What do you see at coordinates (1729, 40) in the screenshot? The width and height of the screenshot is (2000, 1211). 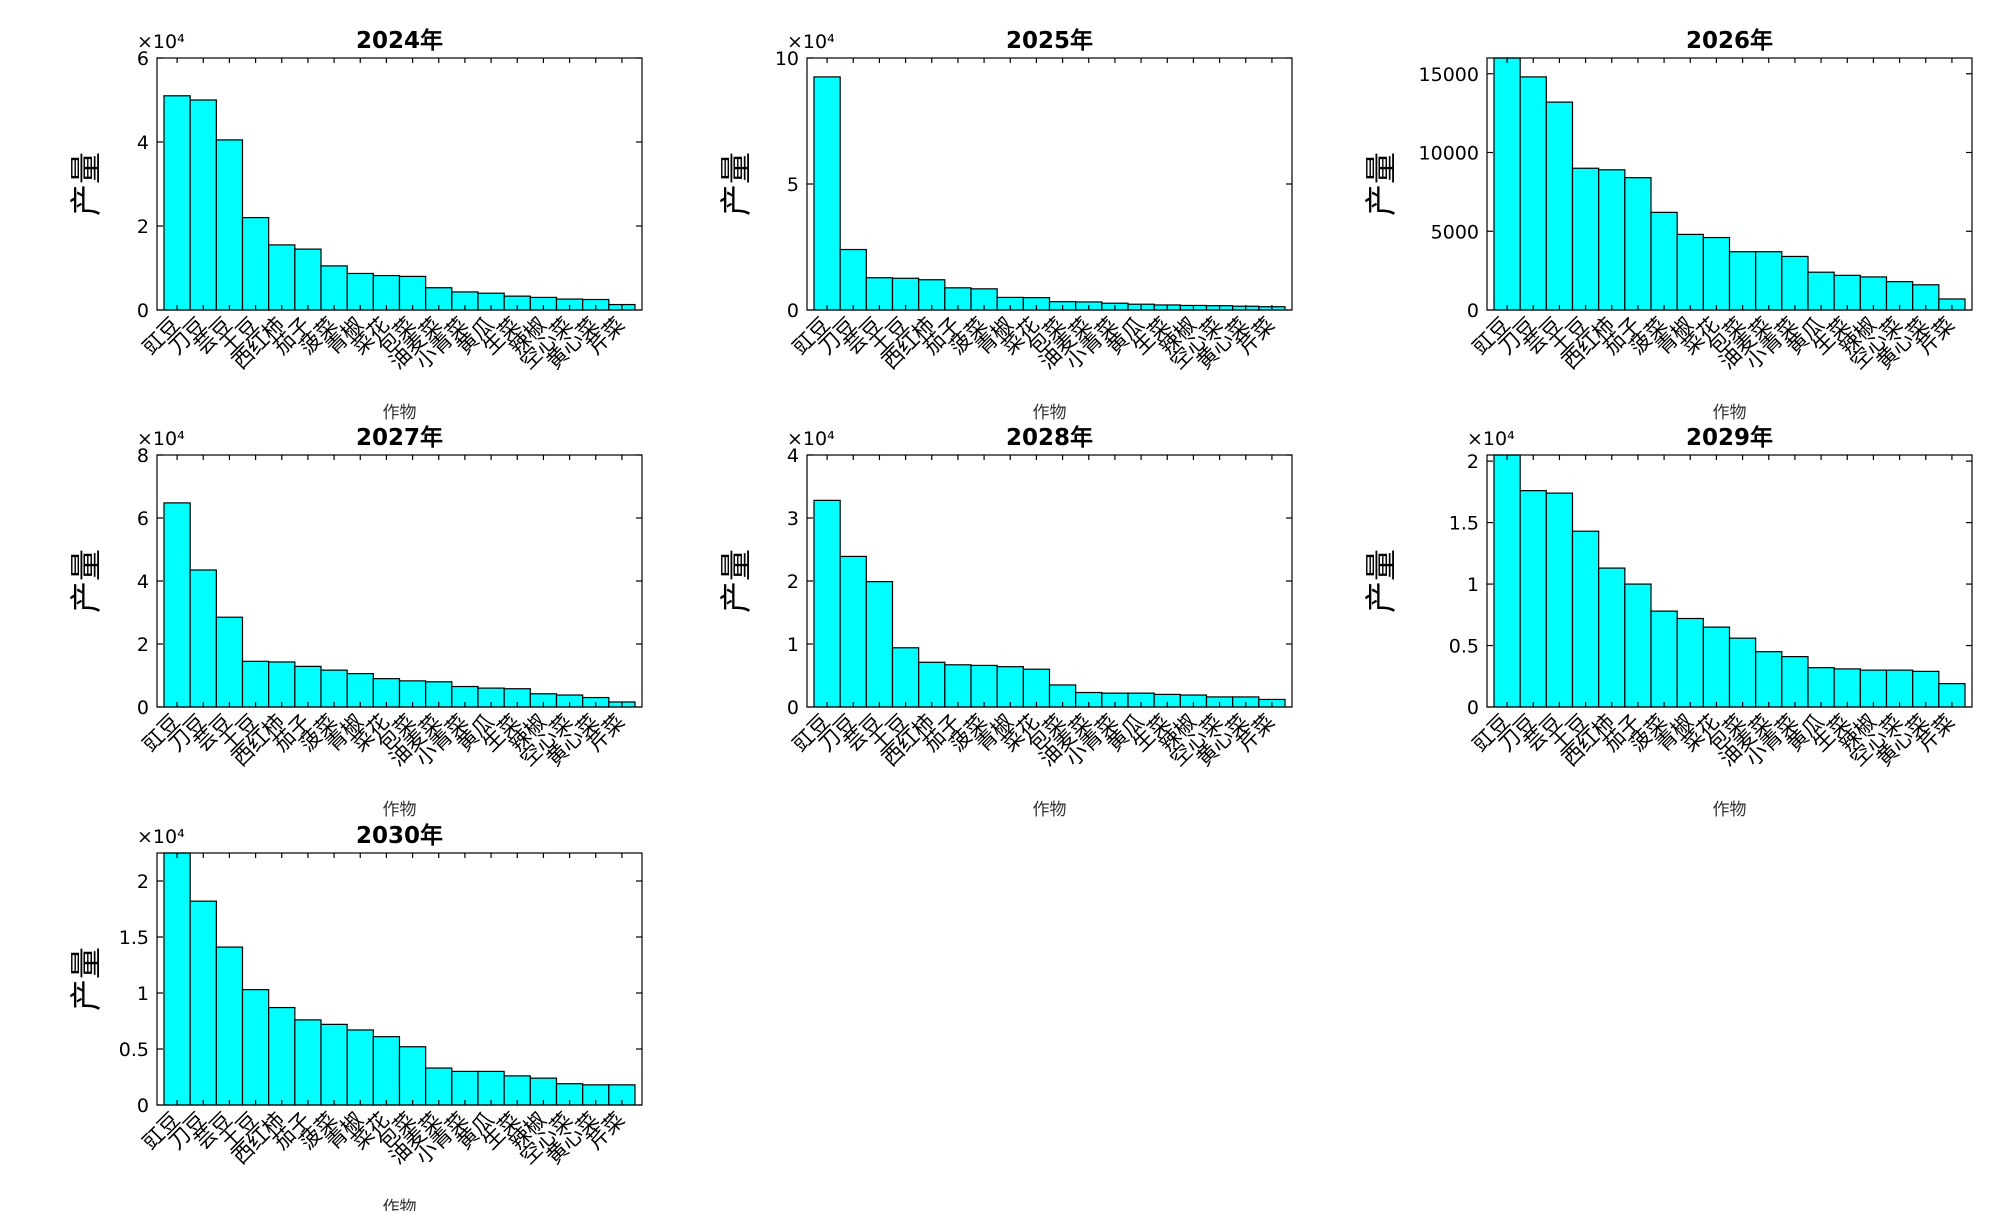 I see `subplot-title: 2026年` at bounding box center [1729, 40].